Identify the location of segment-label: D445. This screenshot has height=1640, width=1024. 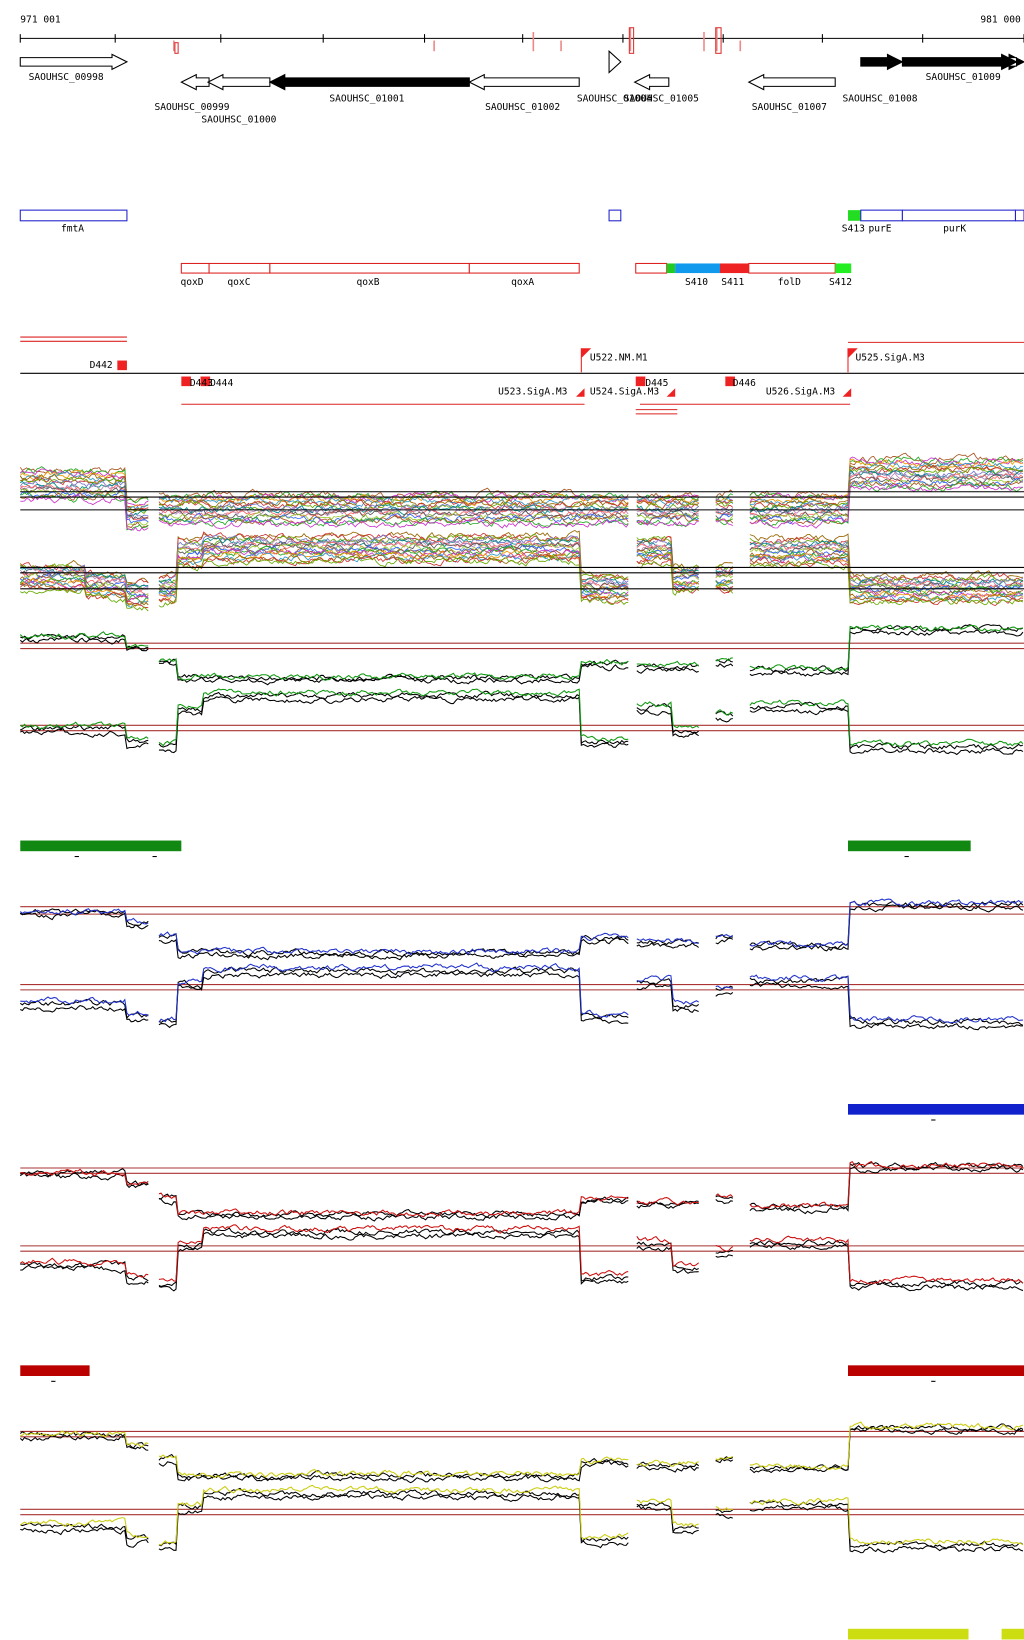
(656, 383).